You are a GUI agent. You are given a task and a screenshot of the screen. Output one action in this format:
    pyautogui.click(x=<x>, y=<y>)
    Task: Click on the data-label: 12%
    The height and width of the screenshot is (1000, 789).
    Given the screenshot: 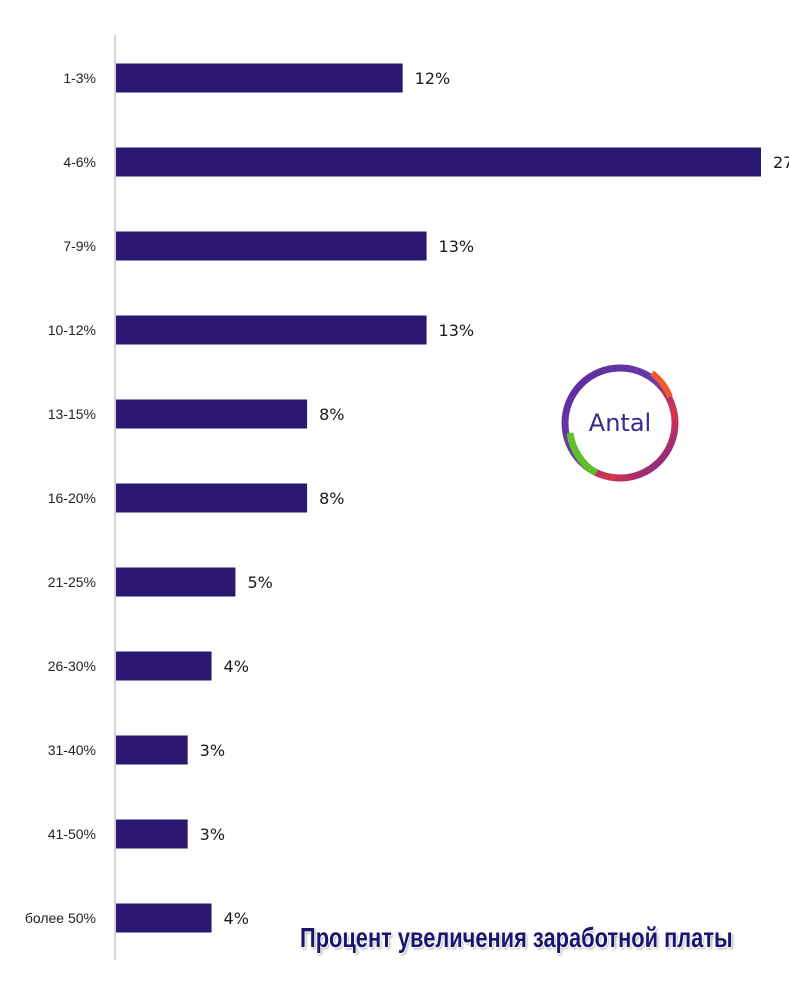 What is the action you would take?
    pyautogui.click(x=433, y=78)
    